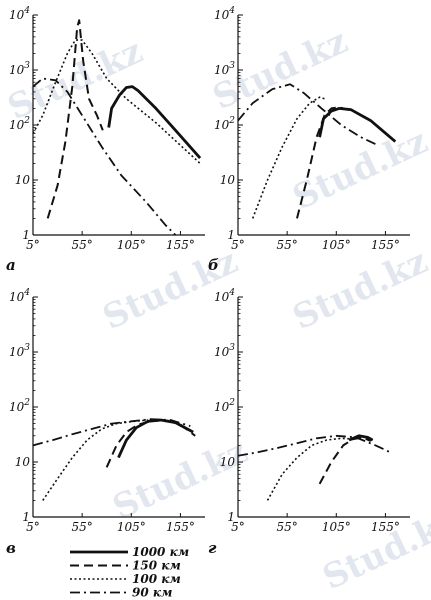  What do you see at coordinates (160, 552) in the screenshot?
I see `legend-label: 1000 км` at bounding box center [160, 552].